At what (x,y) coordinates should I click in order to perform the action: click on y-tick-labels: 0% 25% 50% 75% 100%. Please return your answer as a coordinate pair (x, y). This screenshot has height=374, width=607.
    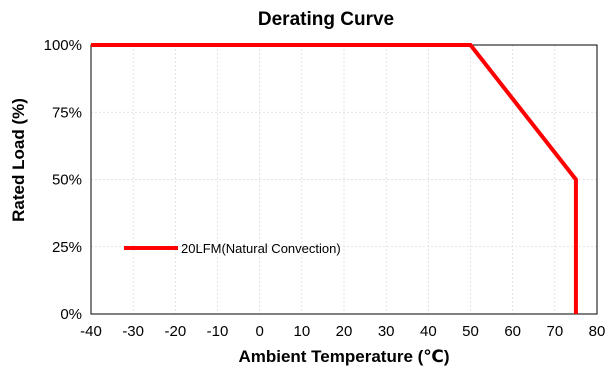
    Looking at the image, I should click on (63, 180).